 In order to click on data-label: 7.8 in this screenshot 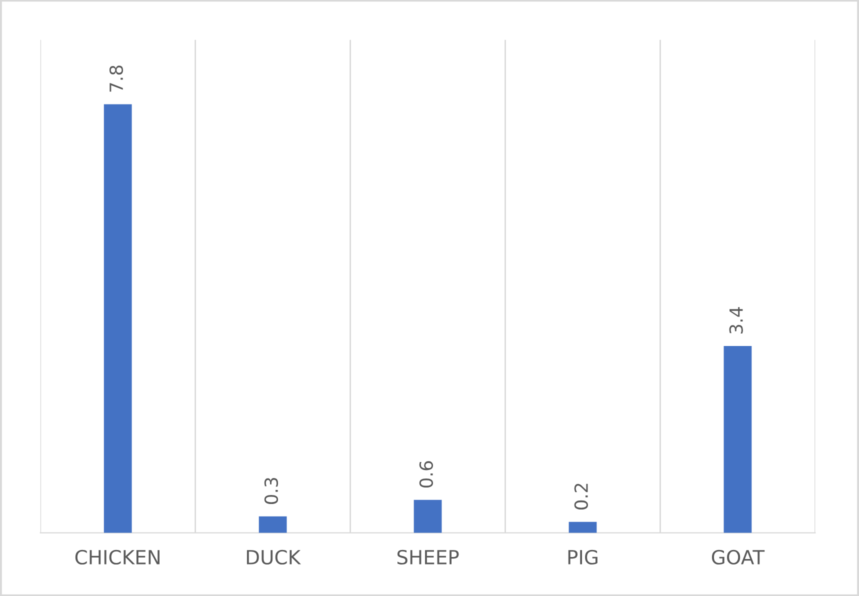, I will do `click(116, 79)`.